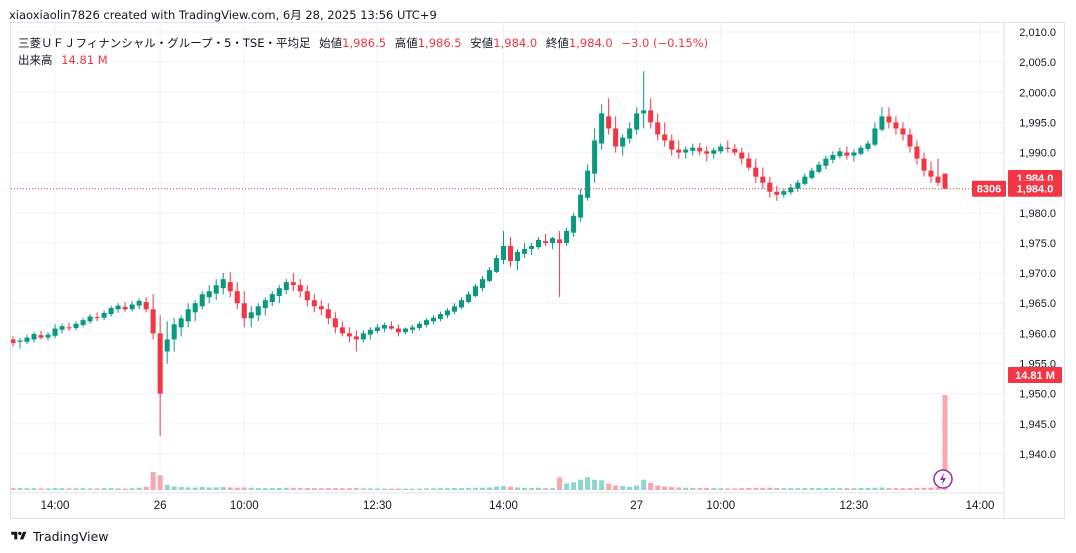 The height and width of the screenshot is (553, 1076). Describe the element at coordinates (989, 190) in the screenshot. I see `countdown-label: 8306` at that location.